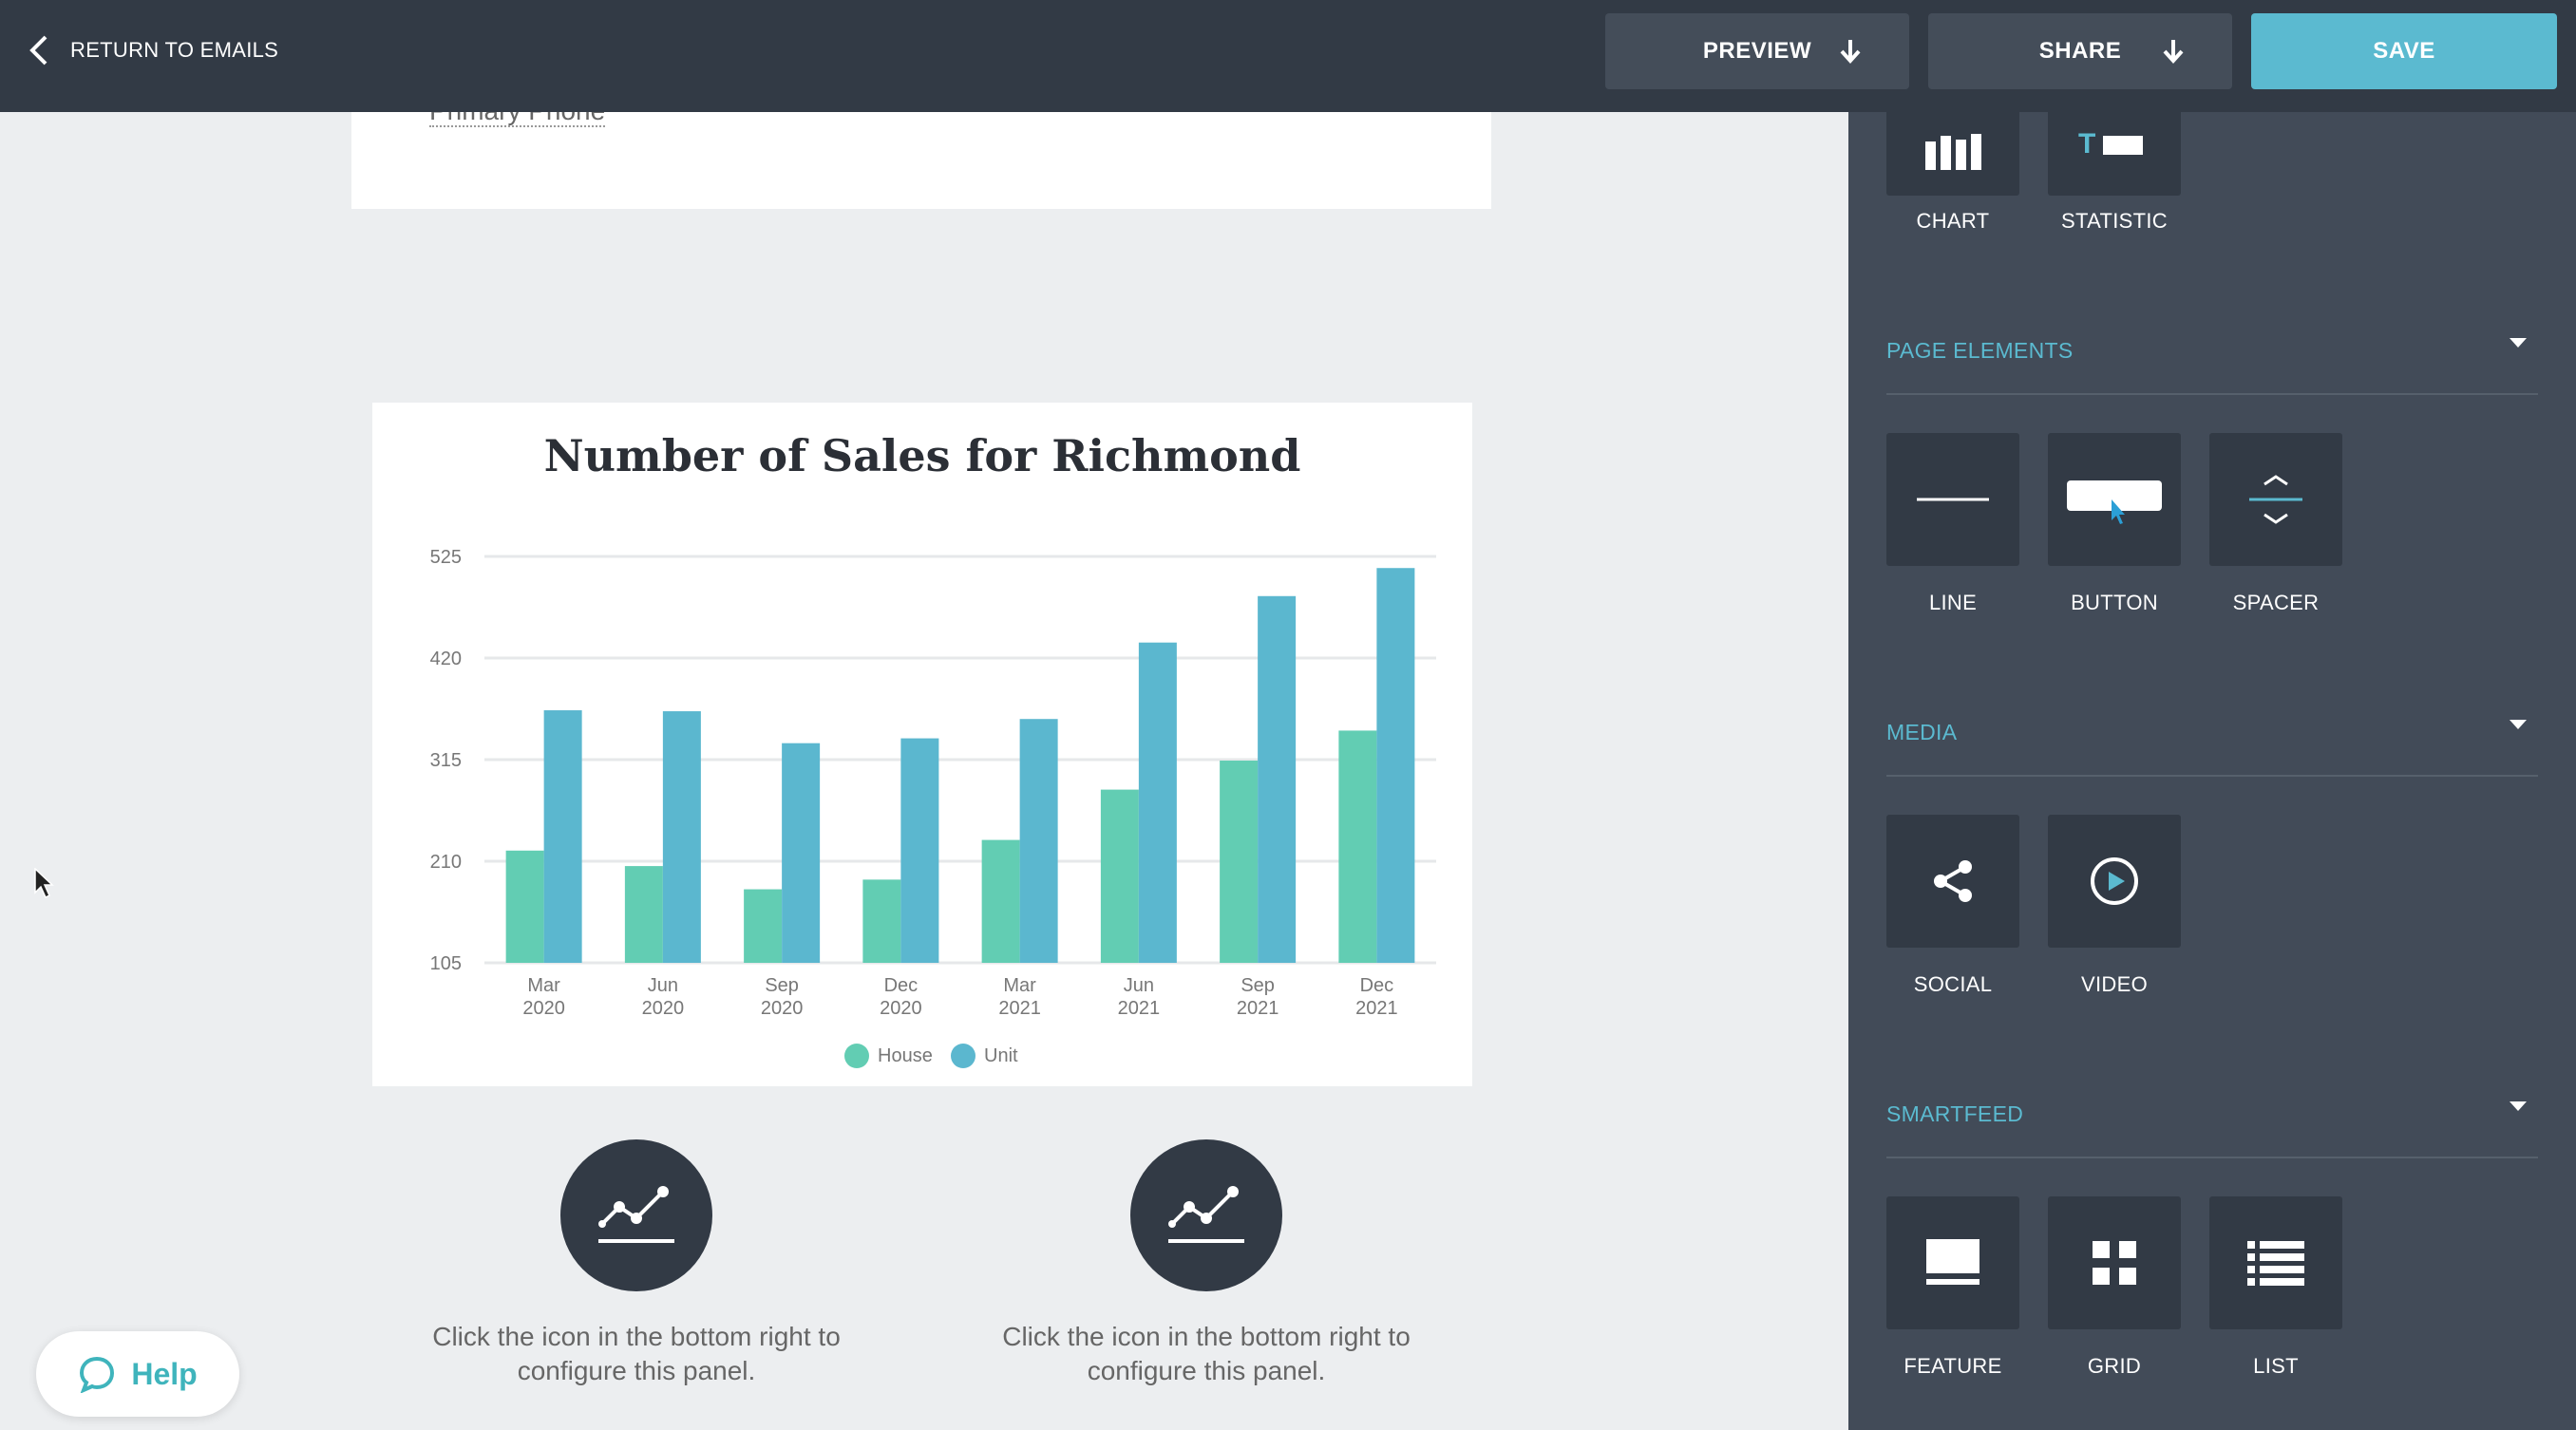 Image resolution: width=2576 pixels, height=1430 pixels. I want to click on x-tick-label: Dec, so click(901, 985).